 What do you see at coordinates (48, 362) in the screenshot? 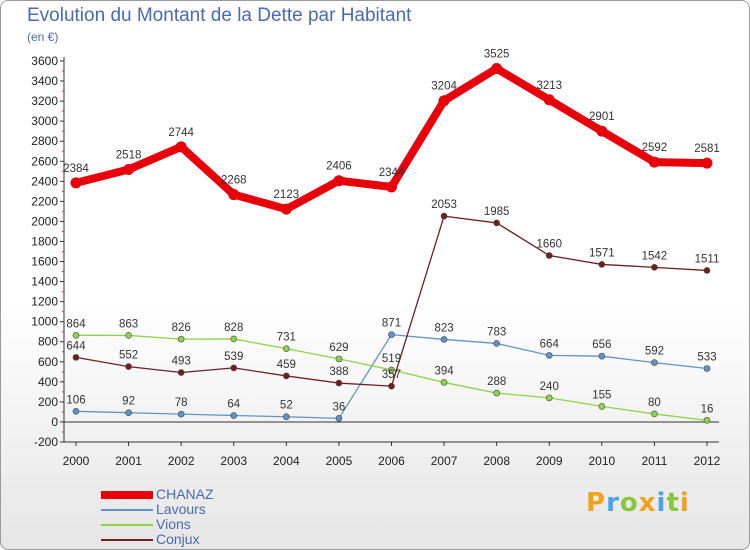
I see `y-tick-label: 600` at bounding box center [48, 362].